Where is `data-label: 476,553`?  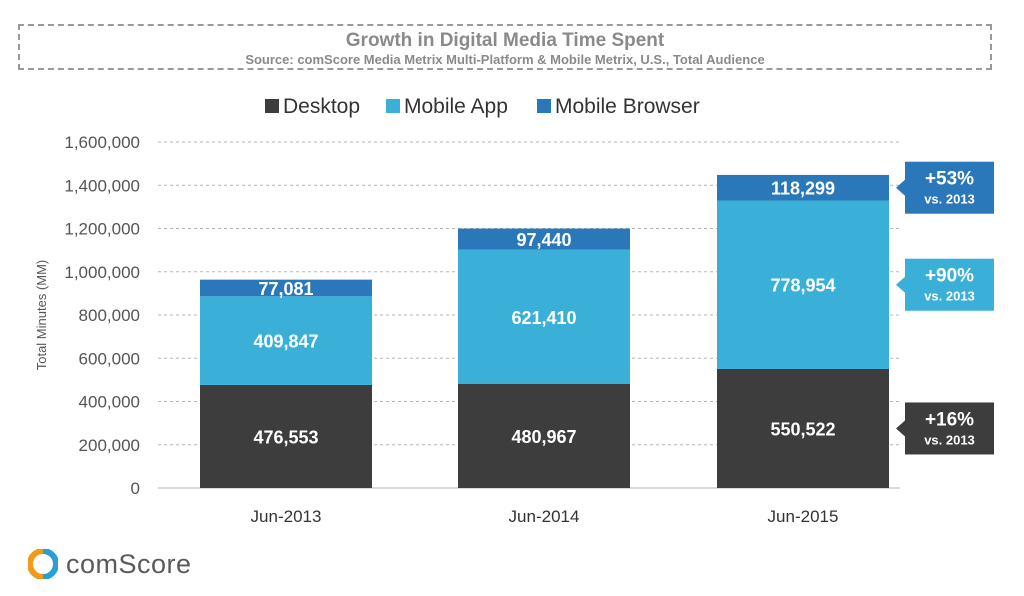
data-label: 476,553 is located at coordinates (285, 437).